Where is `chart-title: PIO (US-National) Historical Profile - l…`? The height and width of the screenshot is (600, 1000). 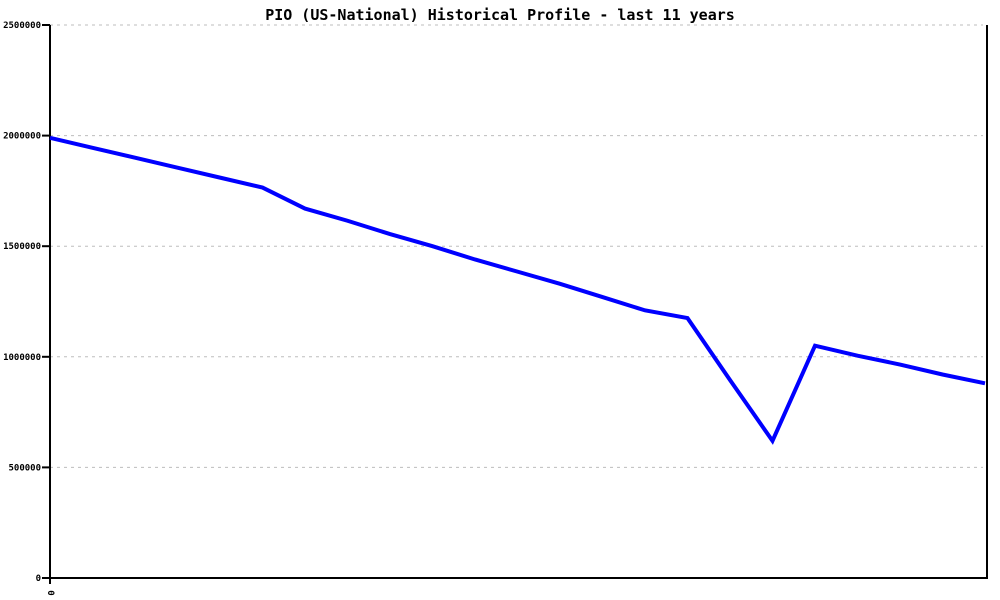 chart-title: PIO (US-National) Historical Profile - l… is located at coordinates (500, 15).